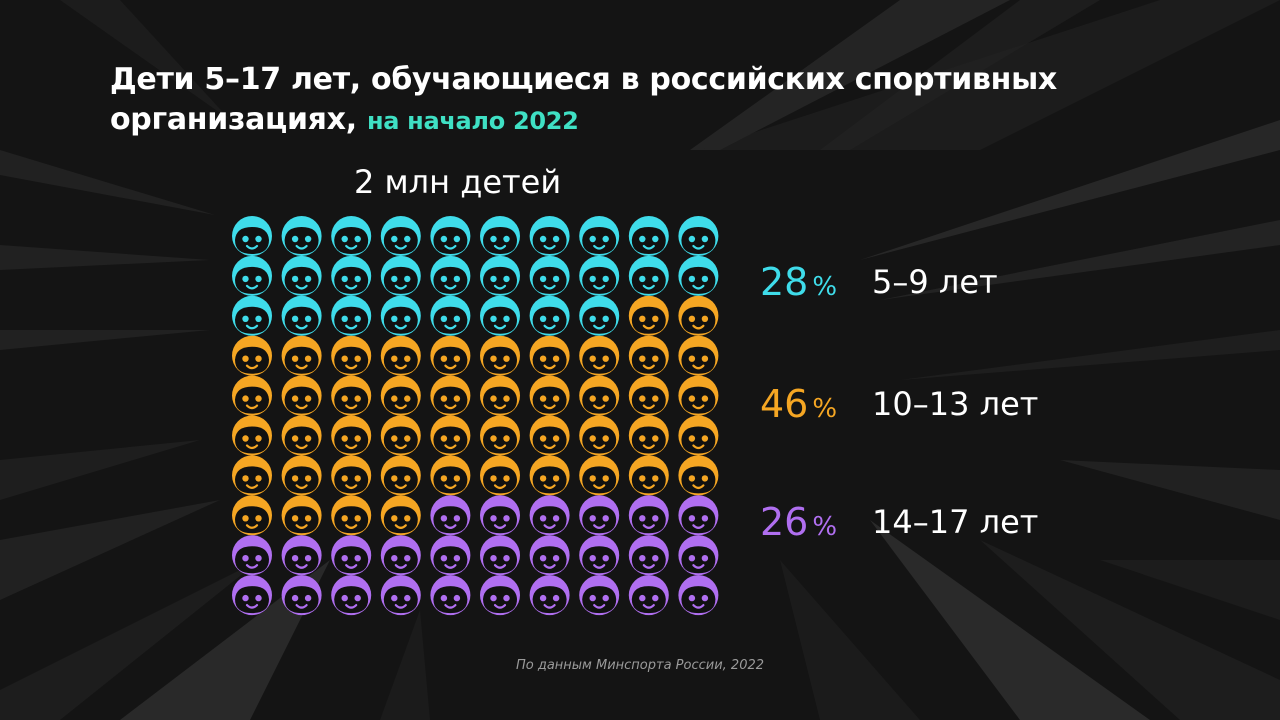 This screenshot has width=1280, height=720. What do you see at coordinates (640, 665) in the screenshot?
I see `source-note: По данным Минспорта России, 2022` at bounding box center [640, 665].